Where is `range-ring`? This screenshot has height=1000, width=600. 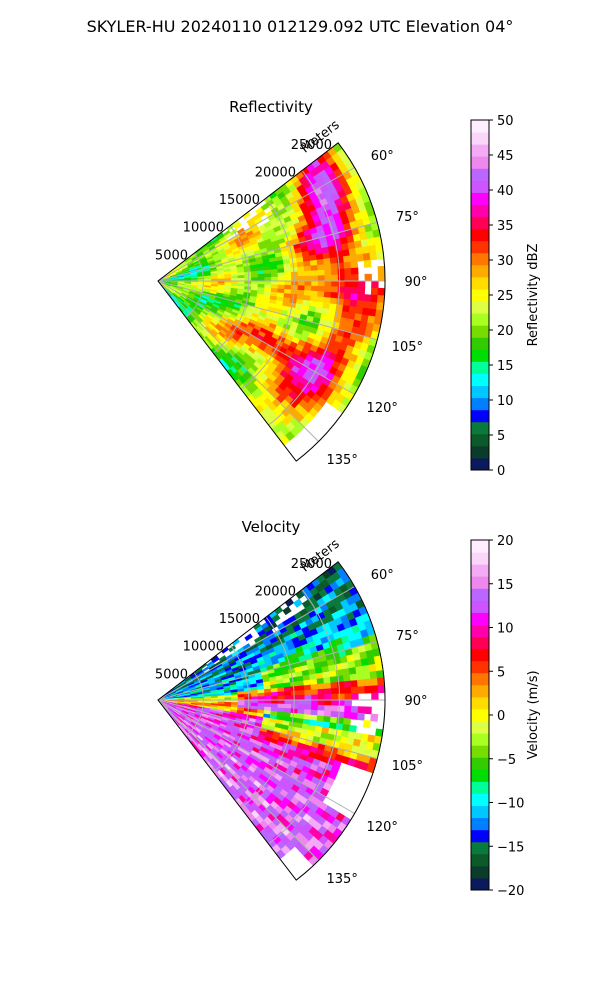 range-ring is located at coordinates (267, 712).